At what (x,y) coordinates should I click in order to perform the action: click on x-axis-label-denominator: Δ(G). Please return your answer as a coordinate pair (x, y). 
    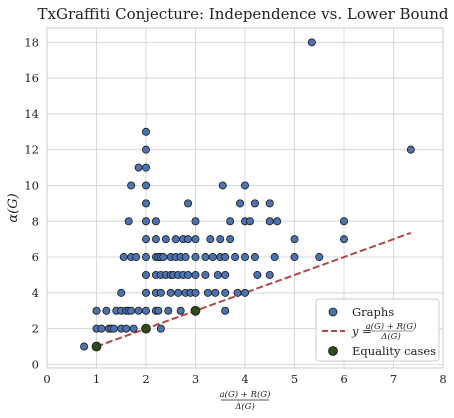
    Looking at the image, I should click on (244, 406).